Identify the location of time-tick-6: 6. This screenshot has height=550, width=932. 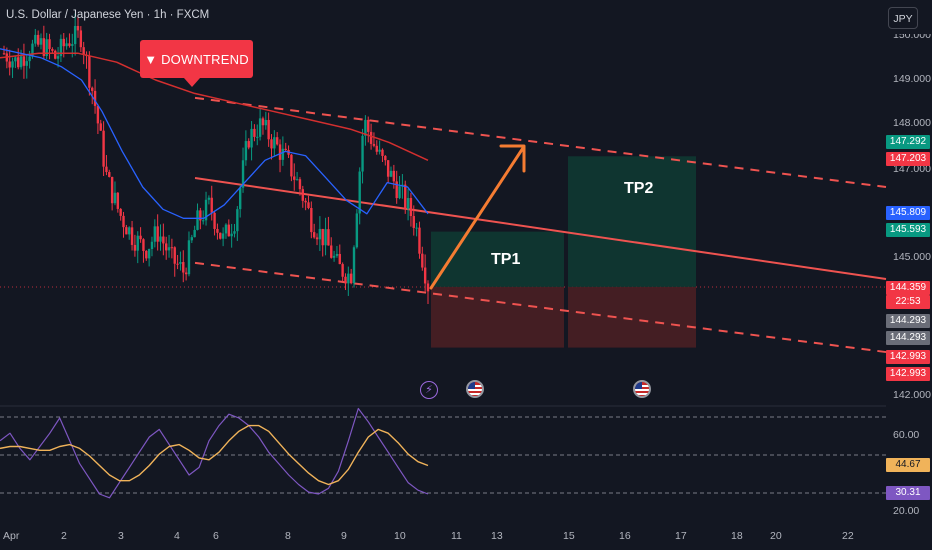
(216, 536).